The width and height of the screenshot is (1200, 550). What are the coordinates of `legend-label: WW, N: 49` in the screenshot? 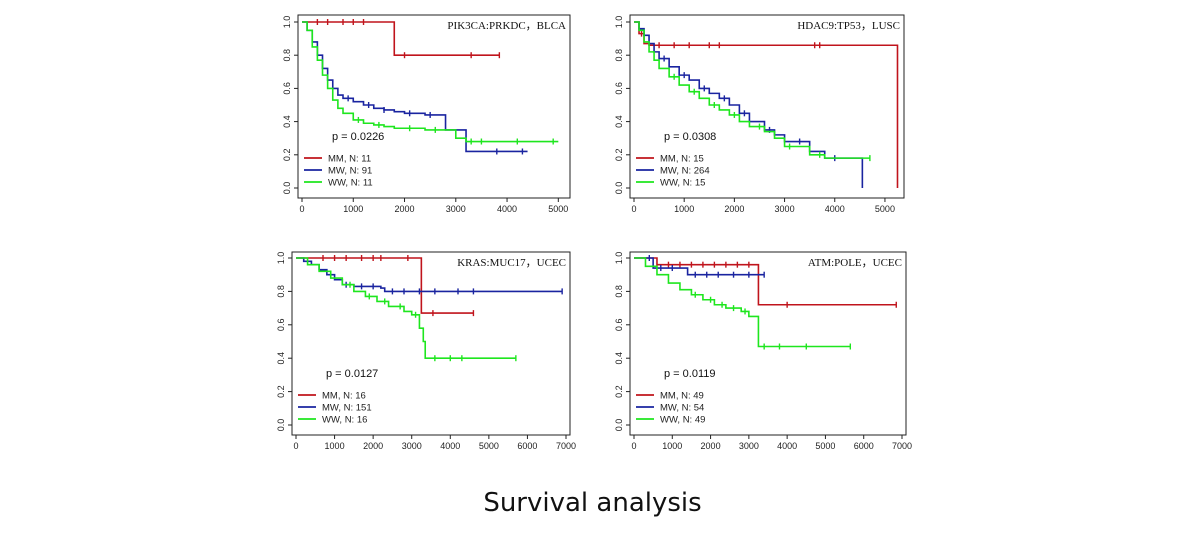 It's located at (682, 420).